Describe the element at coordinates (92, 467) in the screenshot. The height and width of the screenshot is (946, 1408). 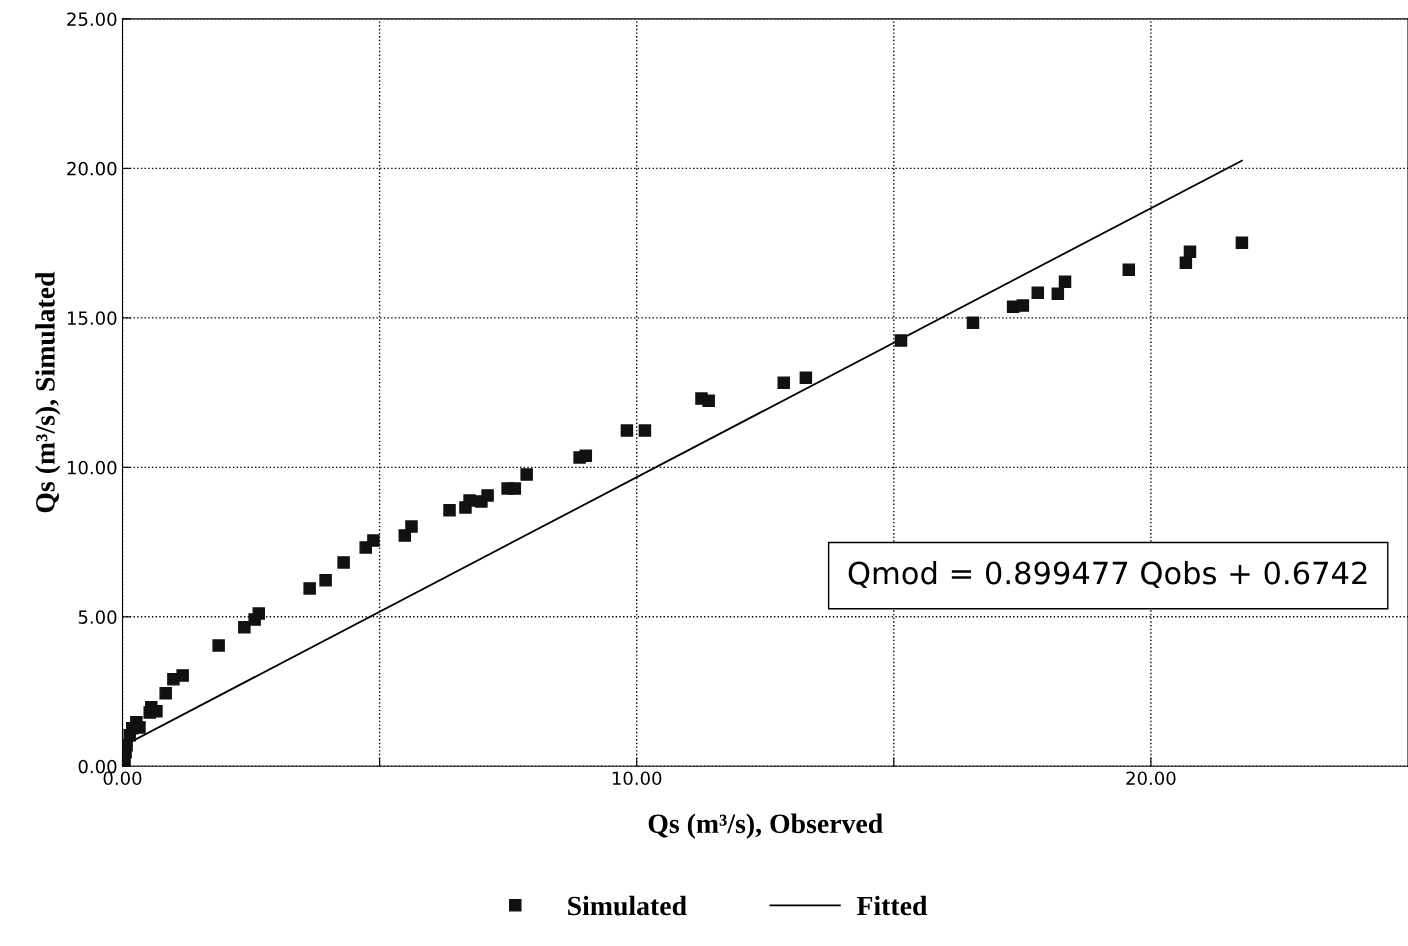
I see `y-tick-label: 10.00` at that location.